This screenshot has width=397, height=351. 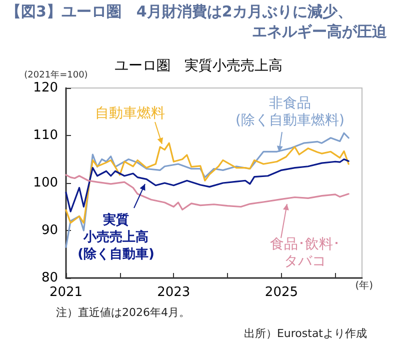 What do you see at coordinates (66, 292) in the screenshot?
I see `x-tick-label: 2021` at bounding box center [66, 292].